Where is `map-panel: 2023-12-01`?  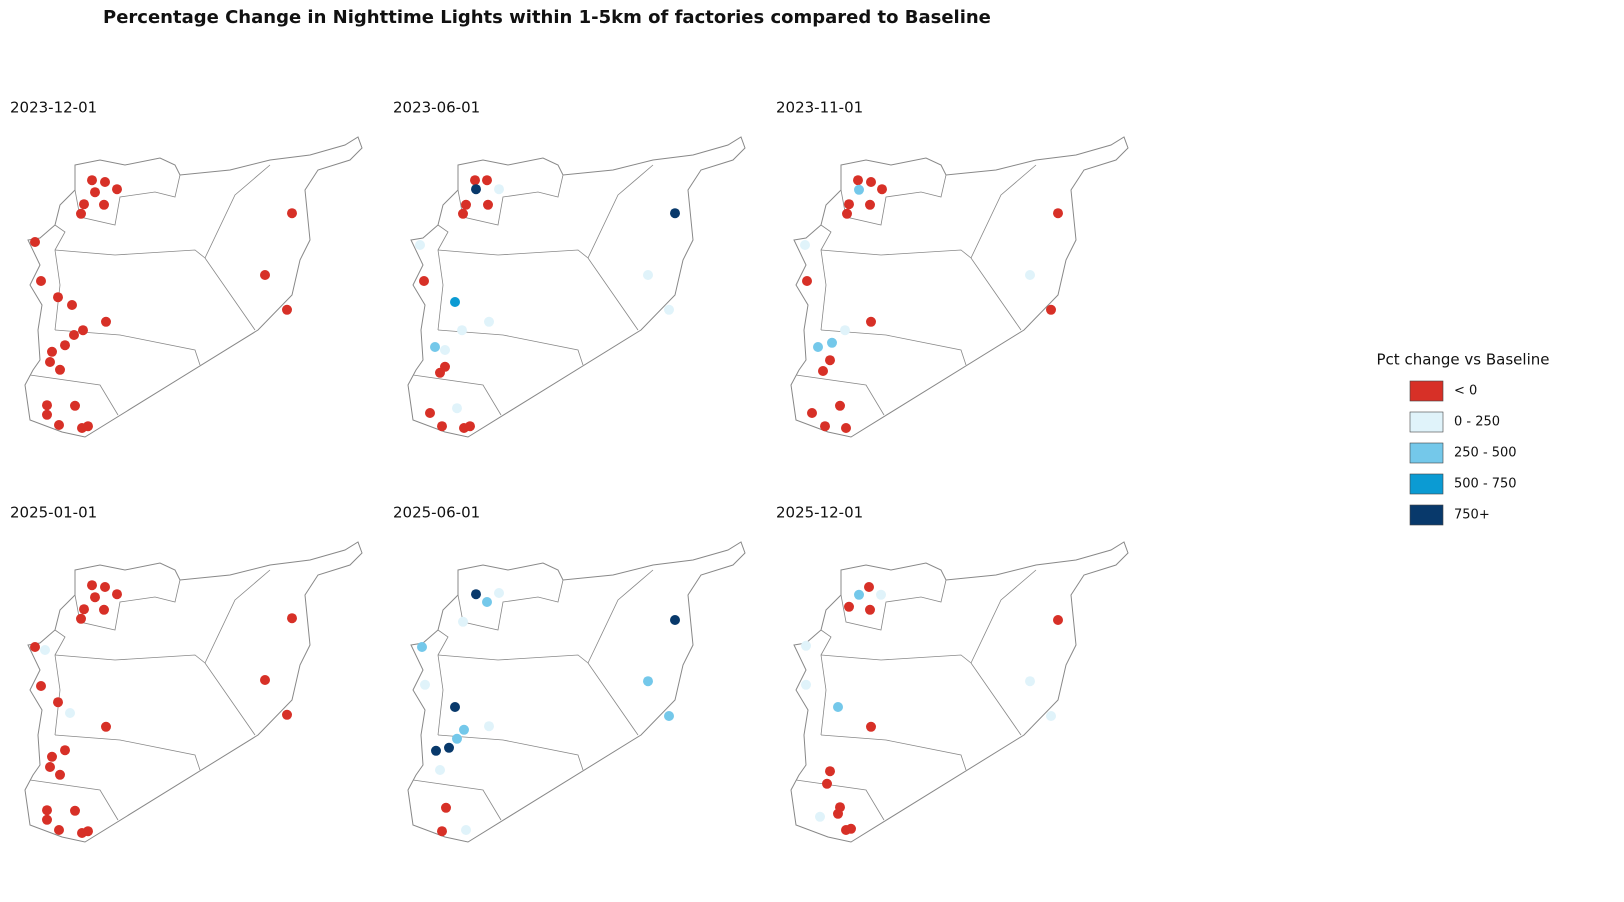
map-panel: 2023-12-01 is located at coordinates (186, 268).